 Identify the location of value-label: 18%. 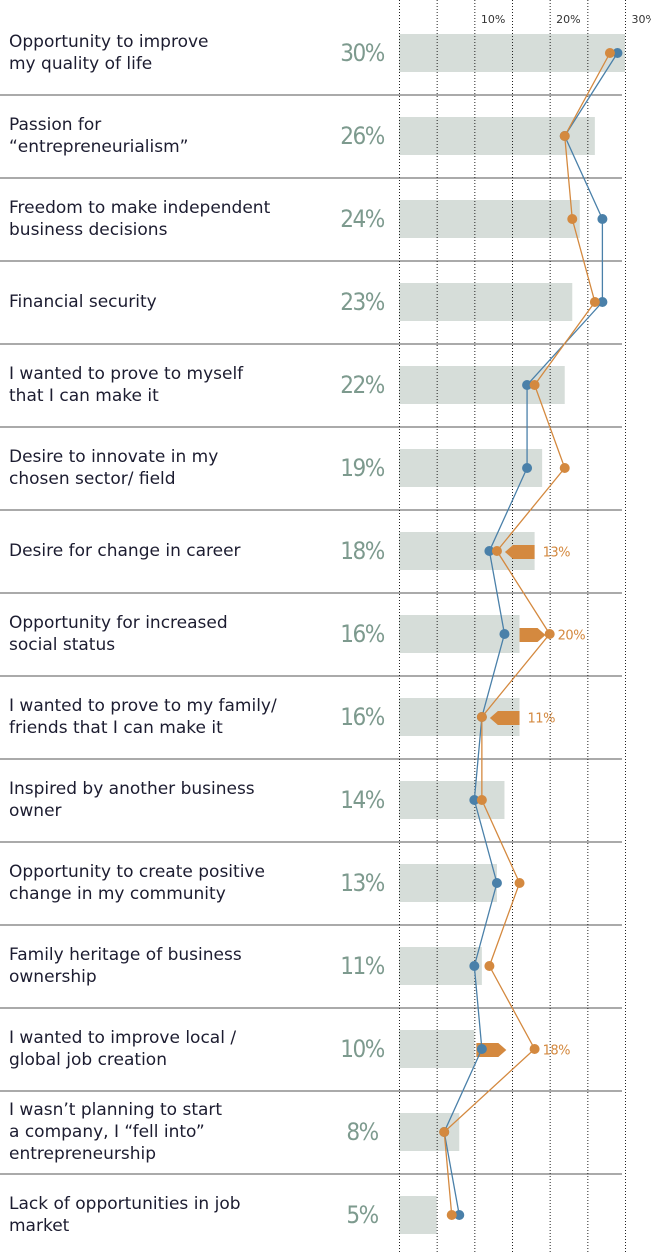
(362, 551).